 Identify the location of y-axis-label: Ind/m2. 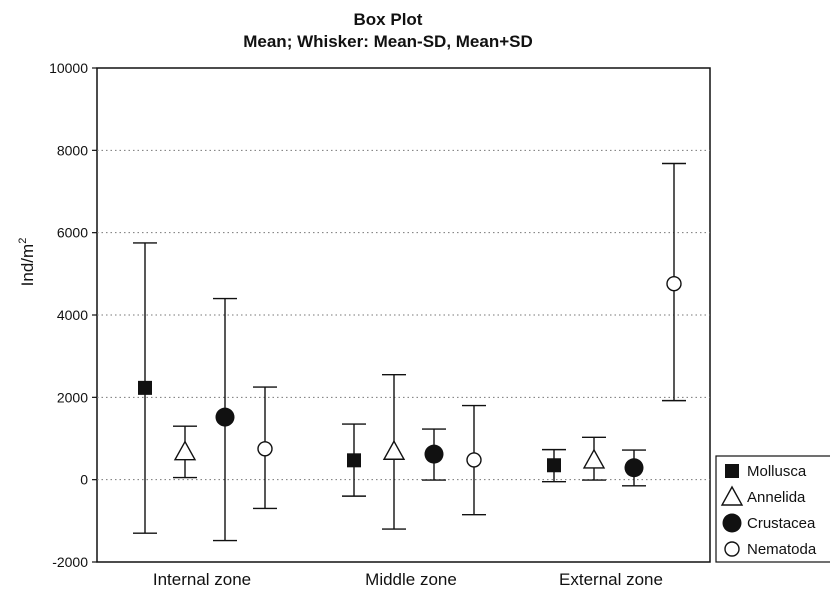
(27, 262).